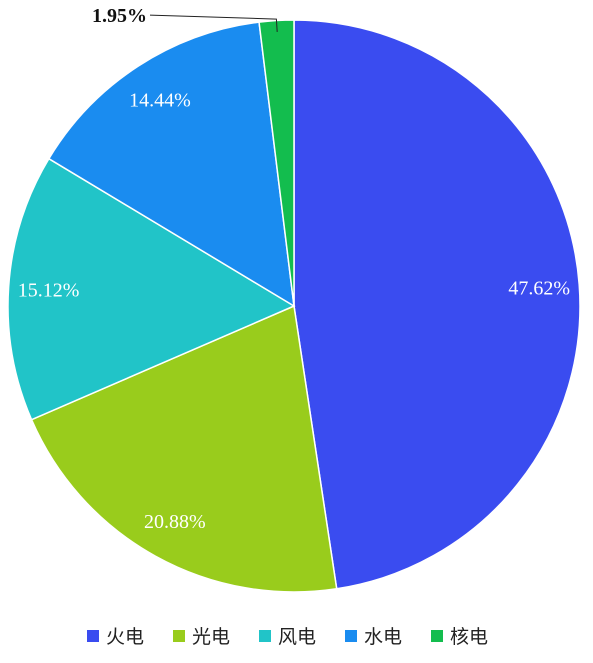  What do you see at coordinates (539, 289) in the screenshot?
I see `slice-label-1: 47.62%` at bounding box center [539, 289].